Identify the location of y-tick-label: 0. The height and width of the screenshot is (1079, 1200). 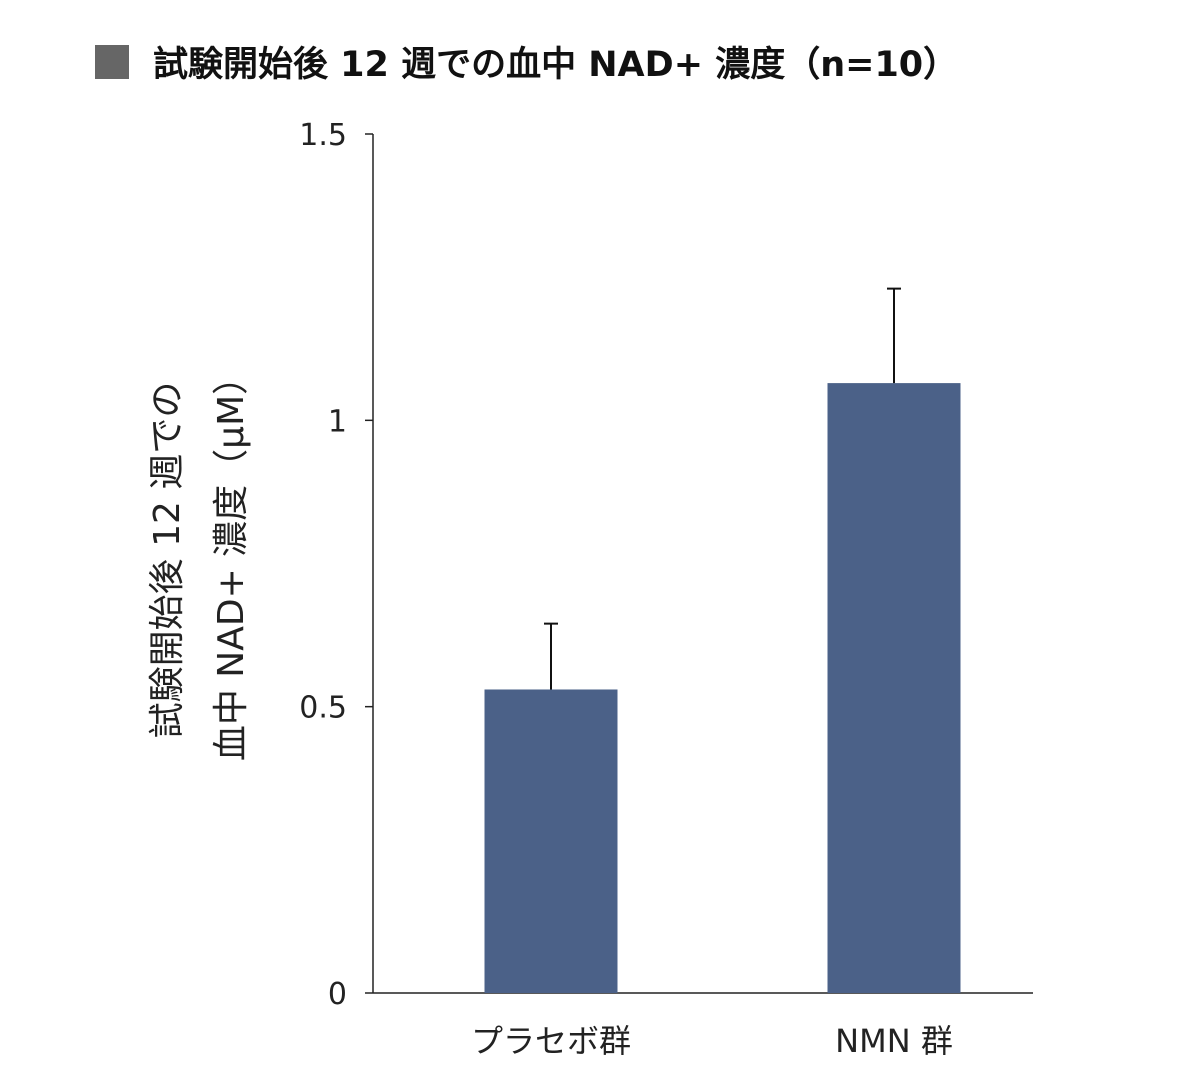
(337, 994).